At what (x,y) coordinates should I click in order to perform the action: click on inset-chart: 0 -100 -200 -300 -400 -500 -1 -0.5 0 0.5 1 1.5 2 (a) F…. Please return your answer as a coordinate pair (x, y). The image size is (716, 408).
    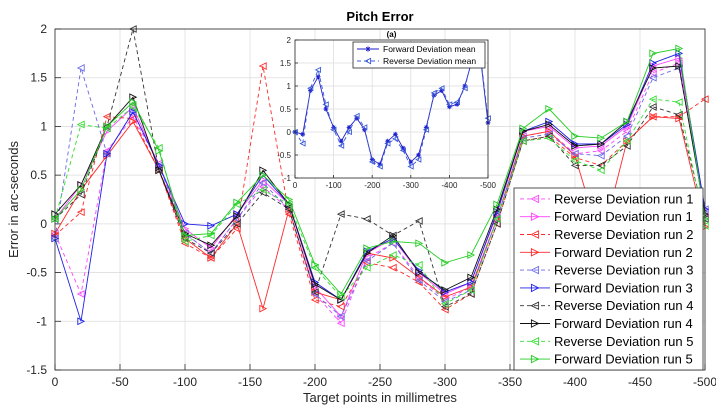
    Looking at the image, I should click on (386, 110).